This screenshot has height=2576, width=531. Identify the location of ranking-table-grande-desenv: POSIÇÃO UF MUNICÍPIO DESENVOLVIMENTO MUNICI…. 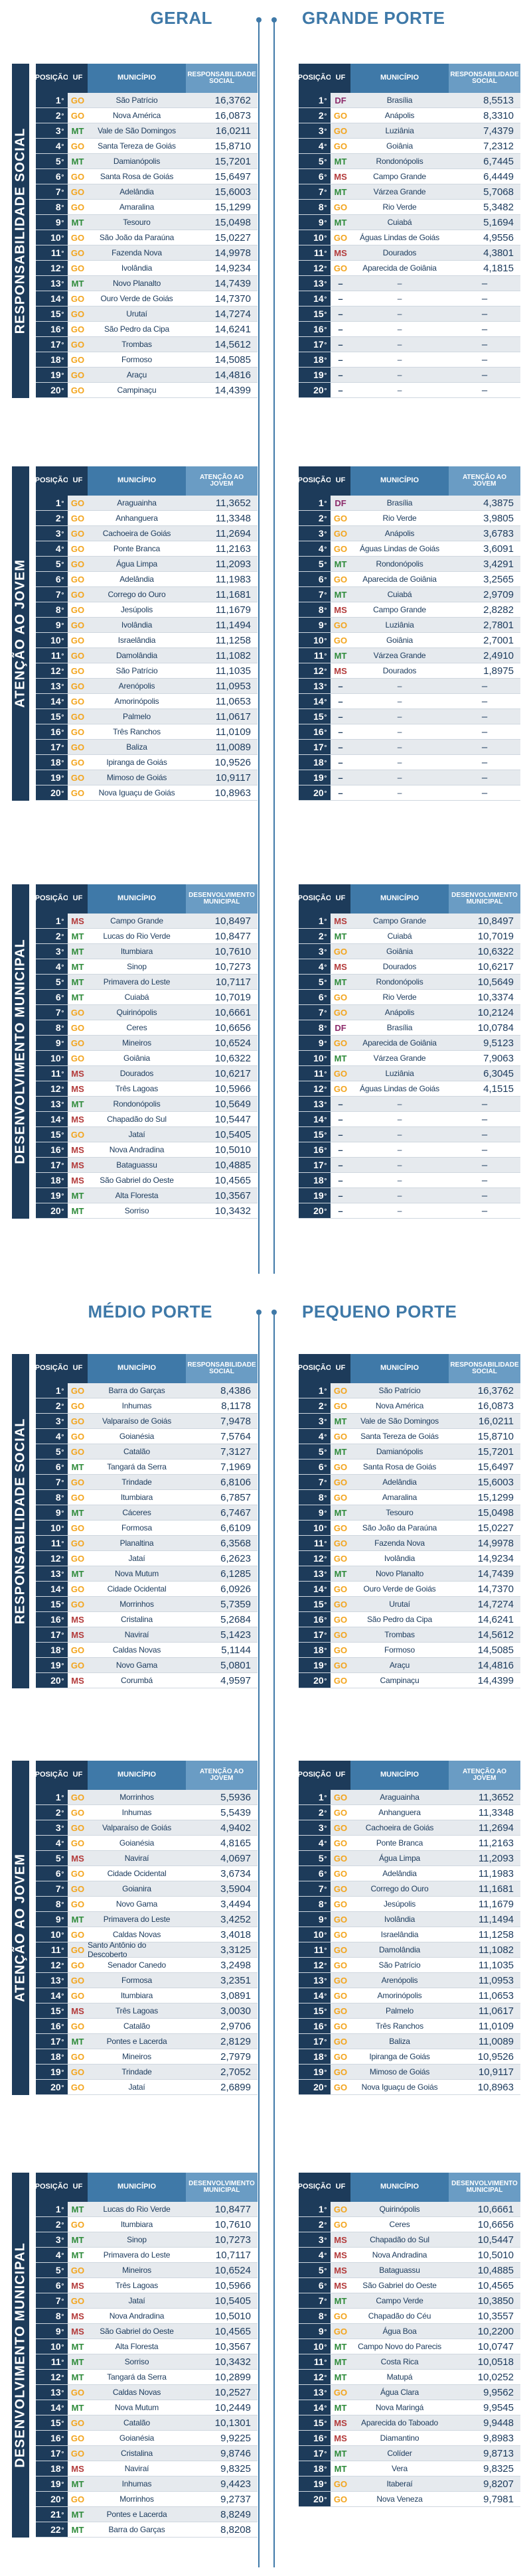
(409, 1051).